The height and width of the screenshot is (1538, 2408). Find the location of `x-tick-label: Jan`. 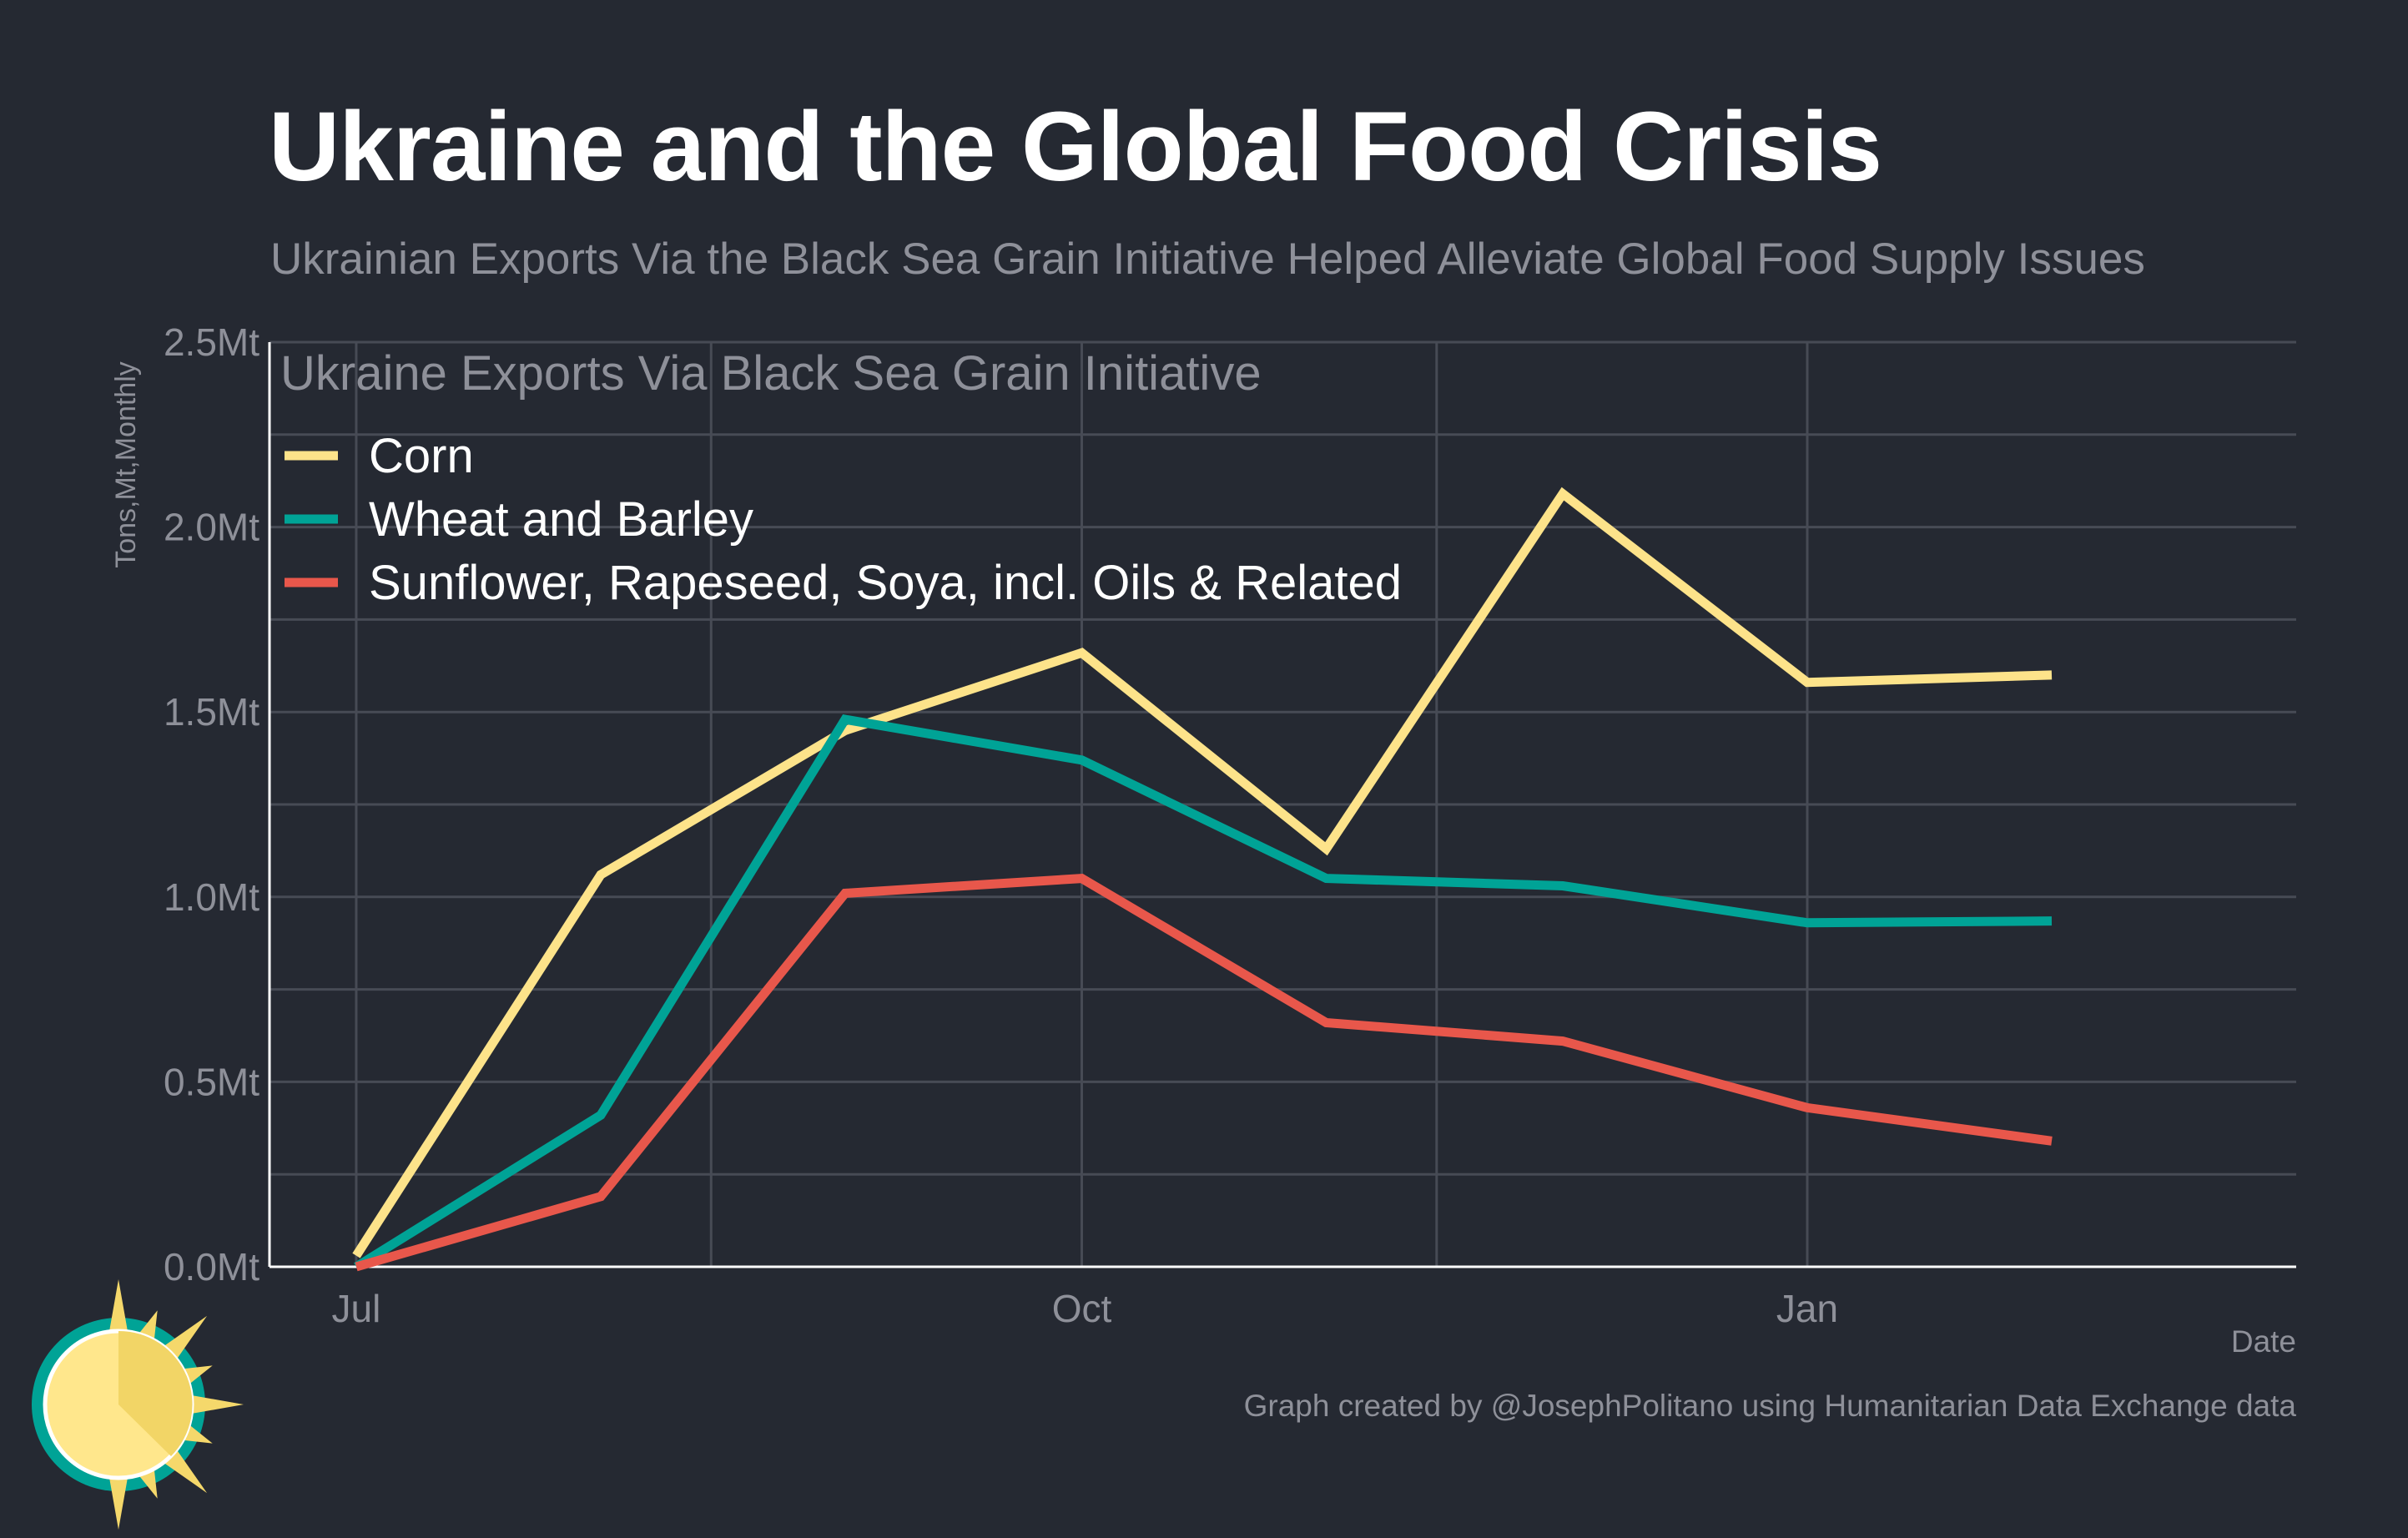

x-tick-label: Jan is located at coordinates (1807, 1308).